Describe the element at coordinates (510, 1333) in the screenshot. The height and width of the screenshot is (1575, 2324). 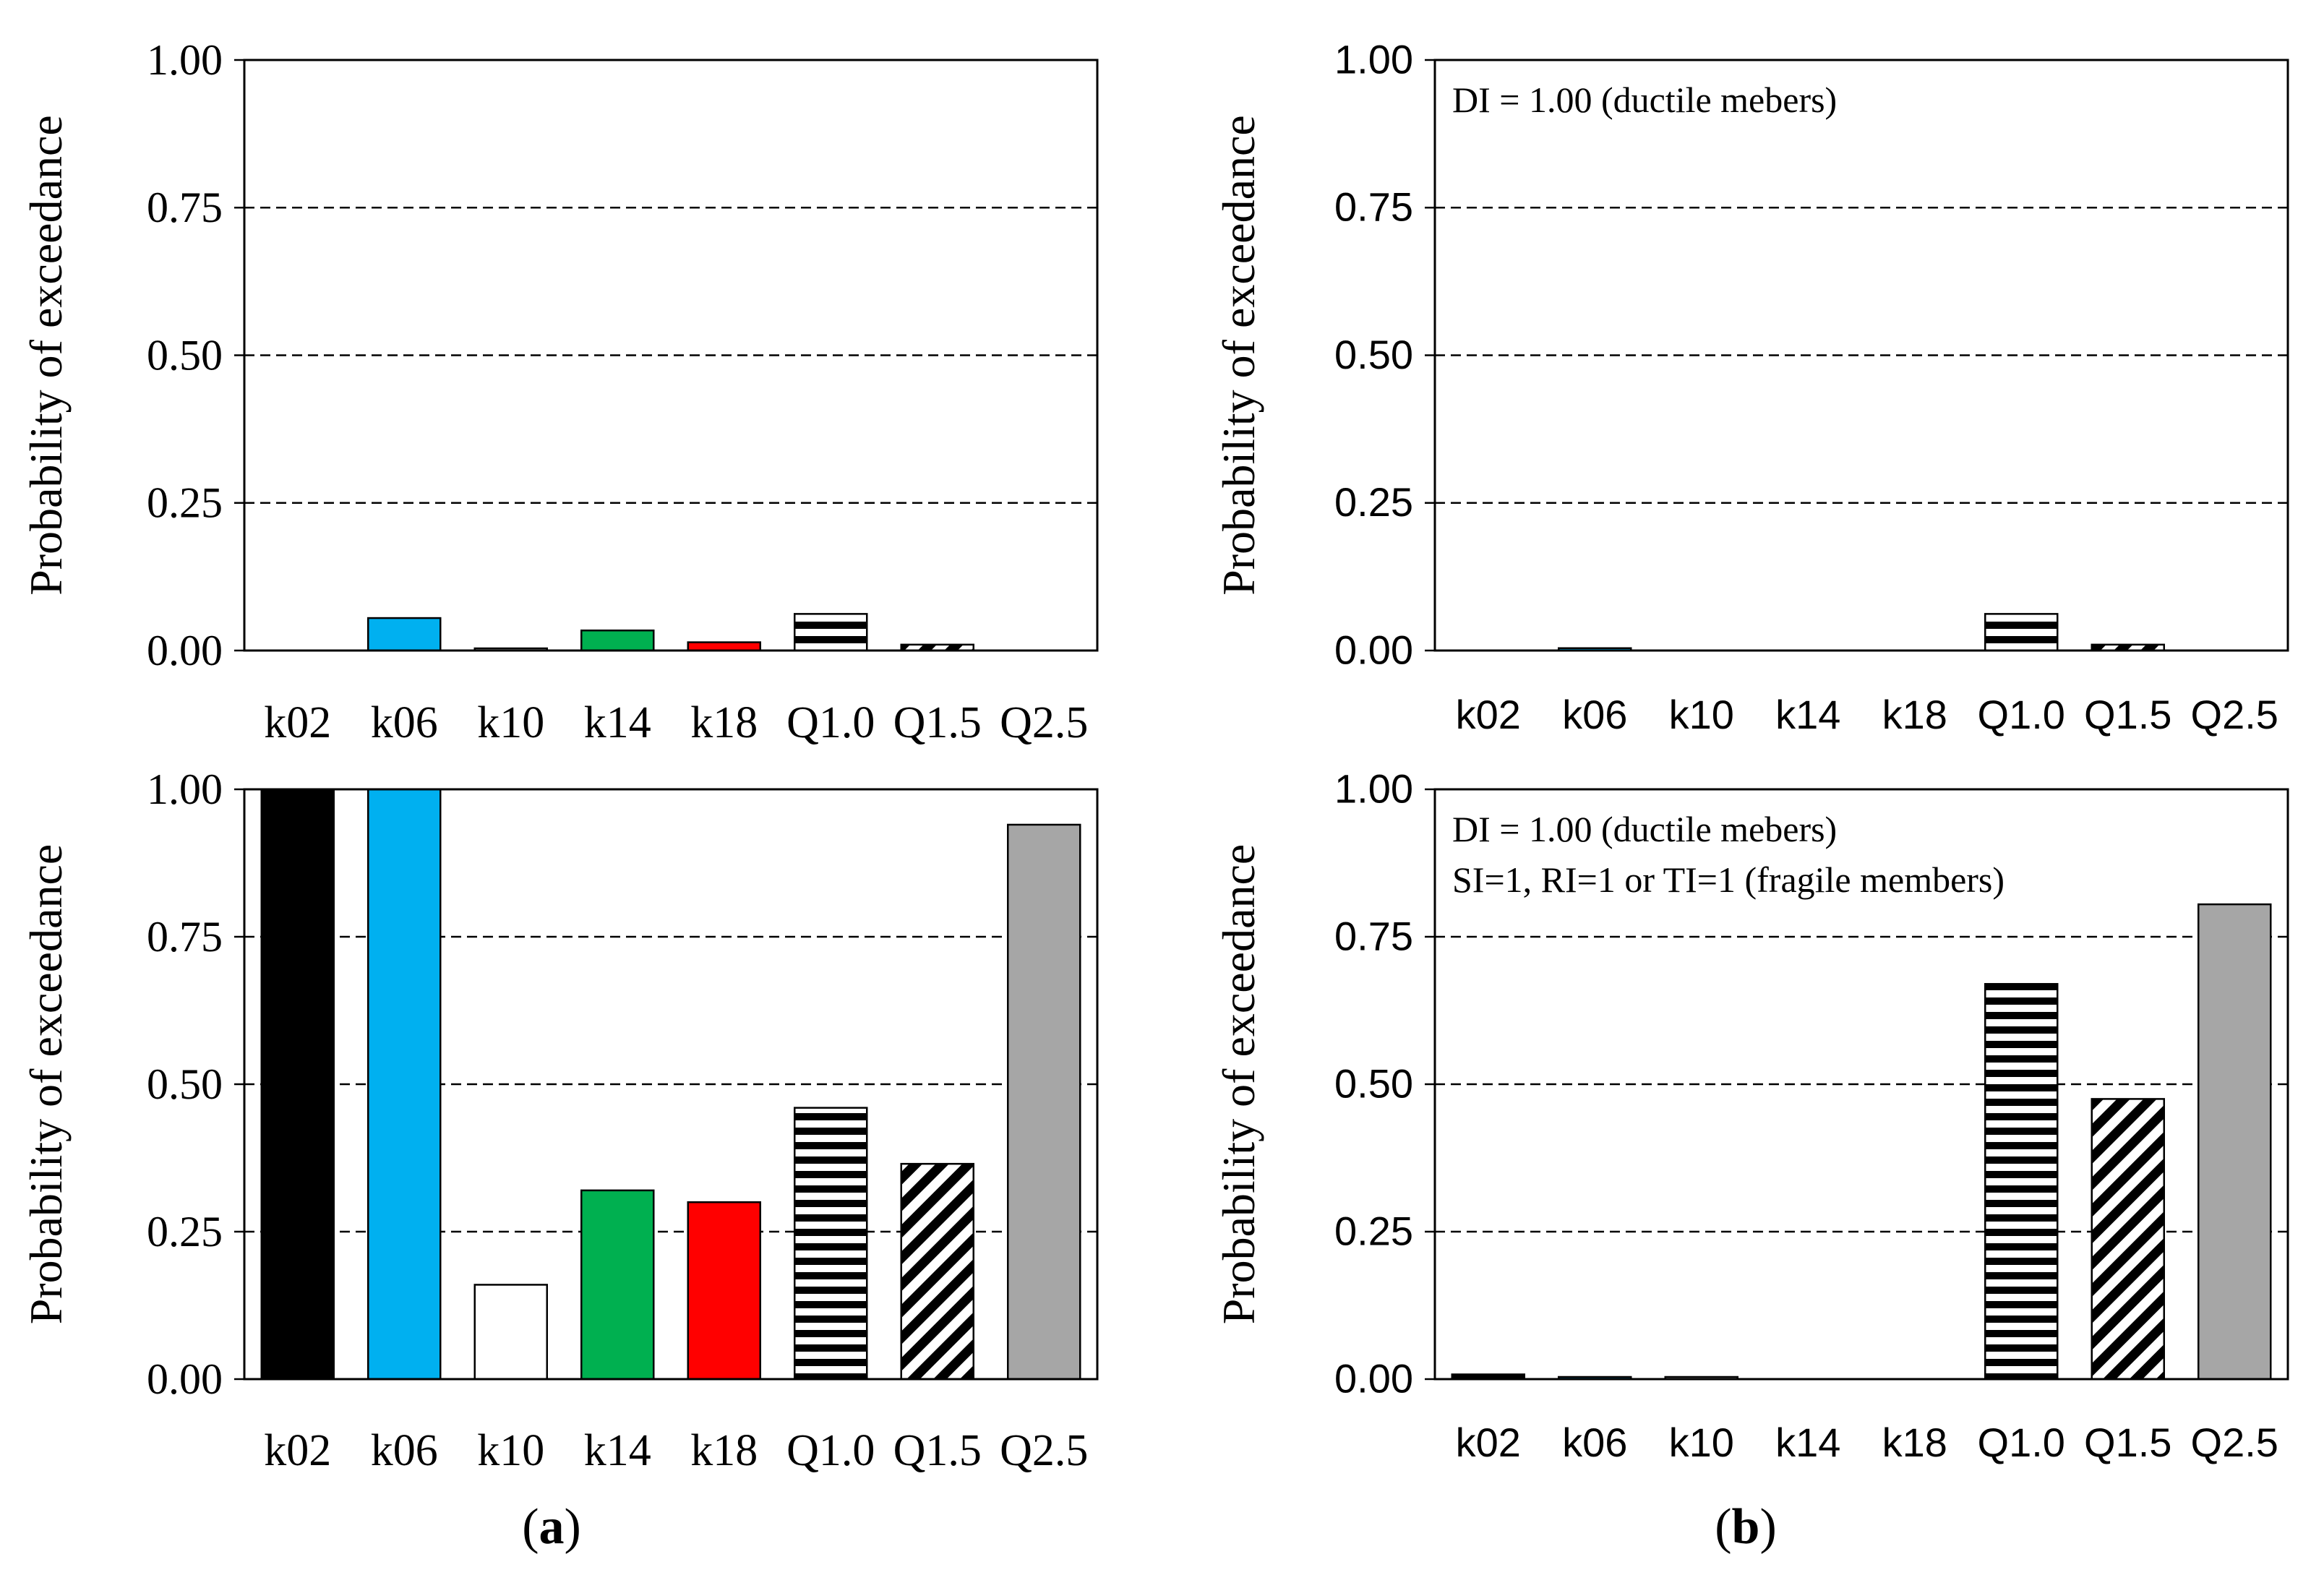
I see `bar-k10` at that location.